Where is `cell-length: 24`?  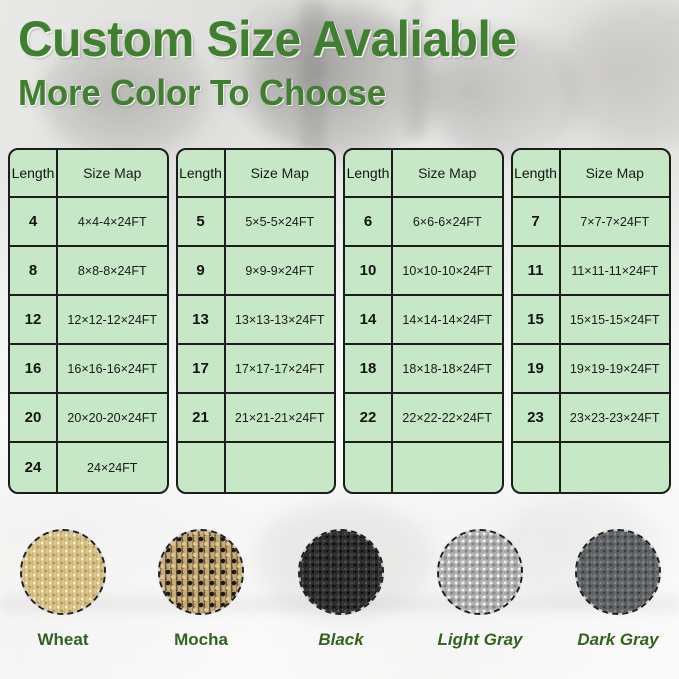
cell-length: 24 is located at coordinates (34, 467).